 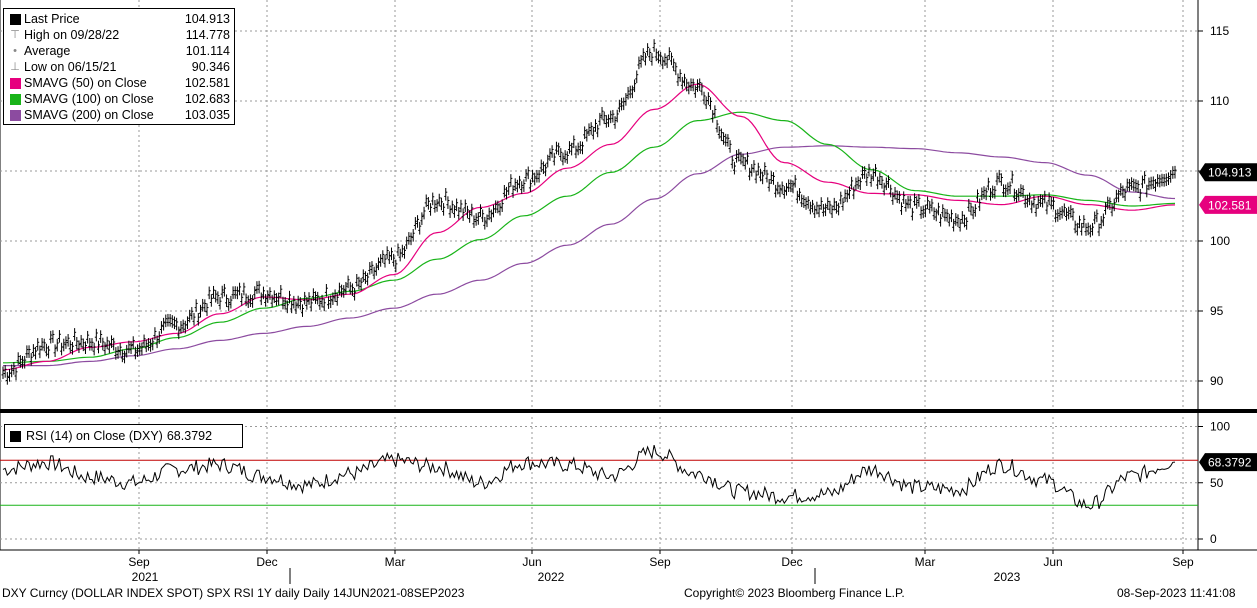 I want to click on legend-label: Last Price, so click(x=52, y=19).